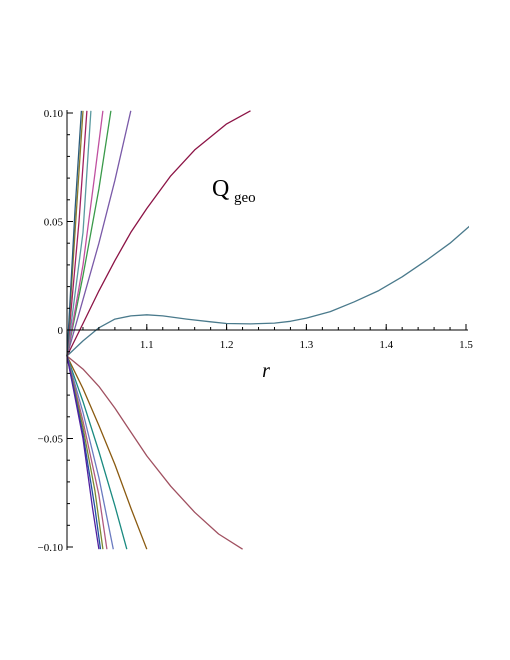 Image resolution: width=510 pixels, height=660 pixels. Describe the element at coordinates (307, 345) in the screenshot. I see `x-tick-label: 1.3` at that location.